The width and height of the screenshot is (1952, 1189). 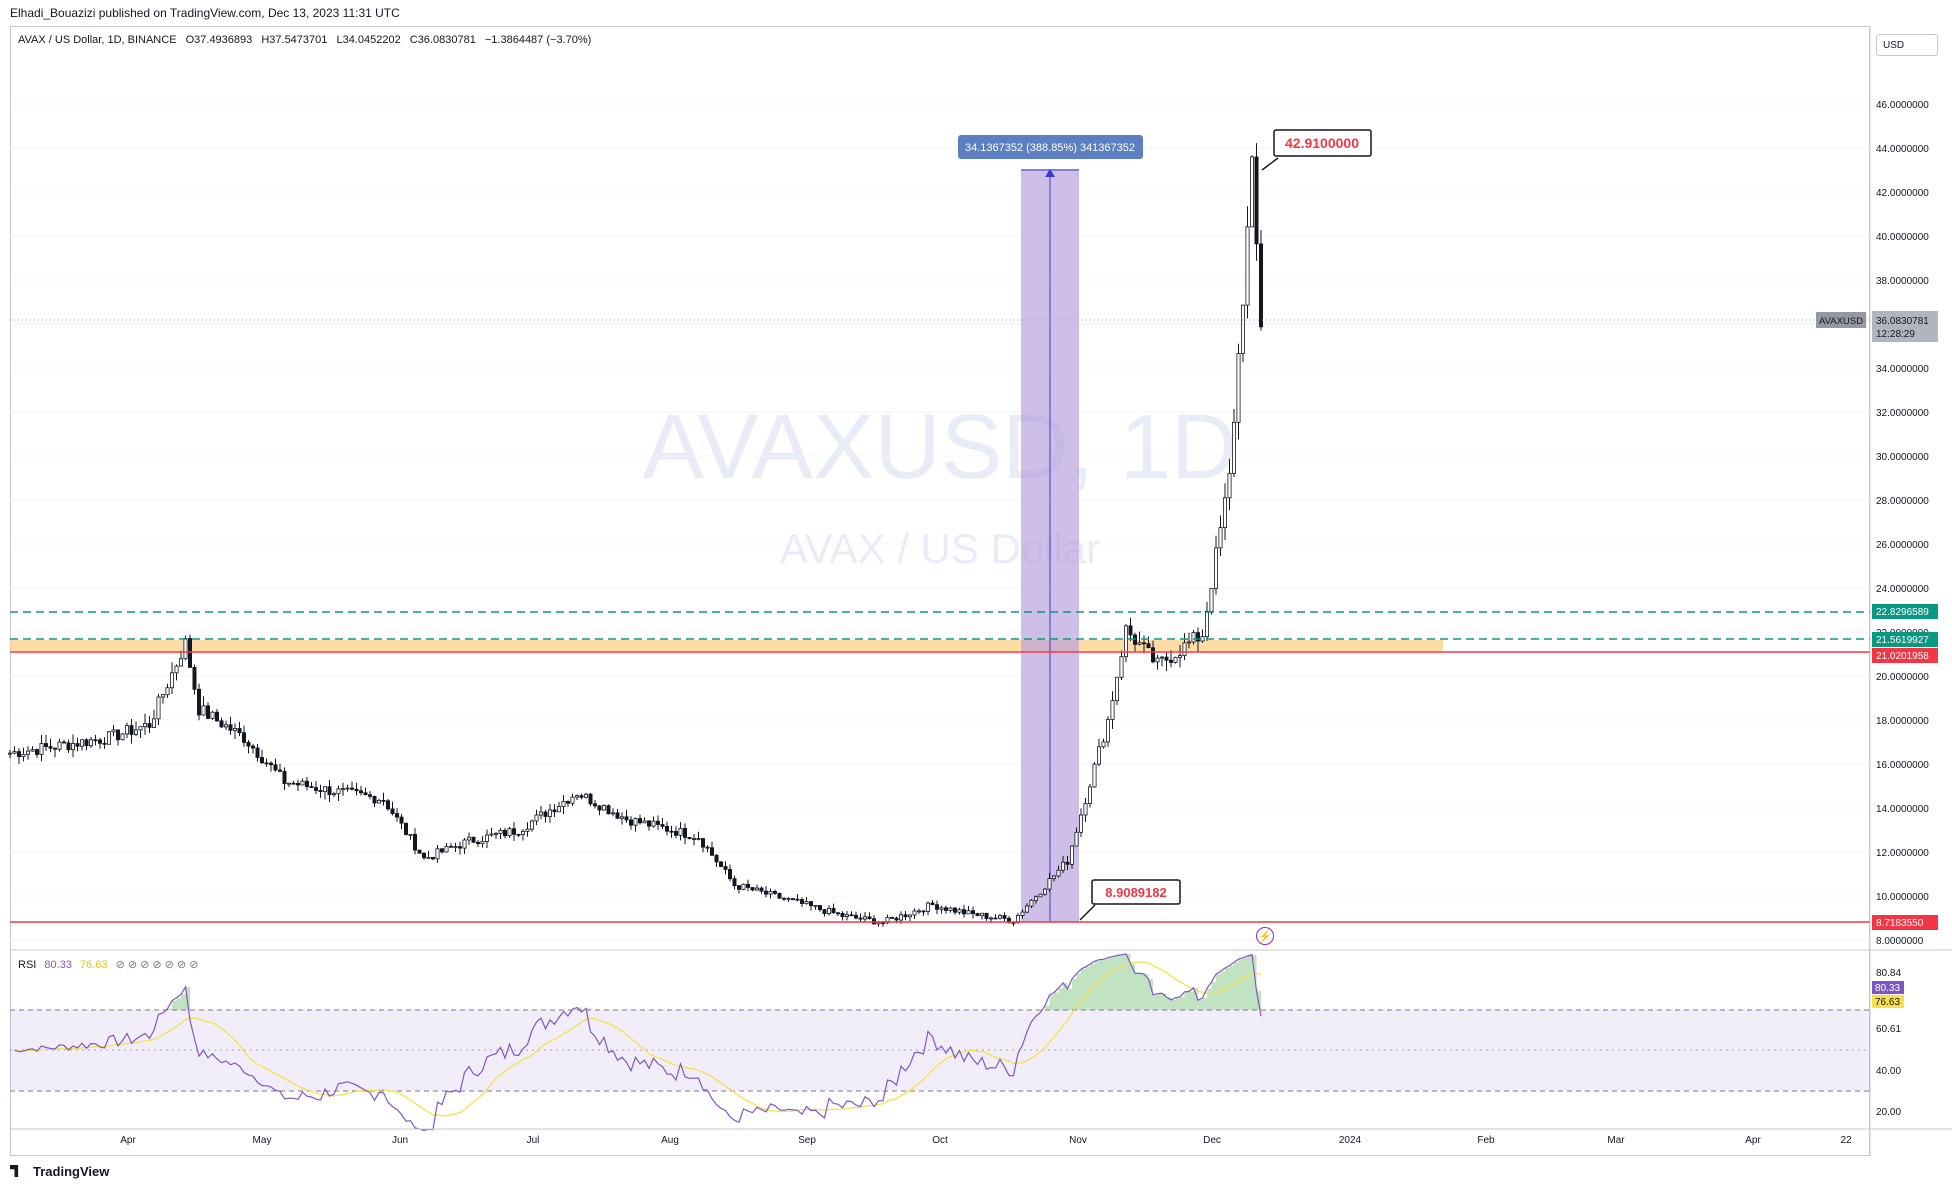 I want to click on time-tick-2: Jun, so click(x=400, y=1140).